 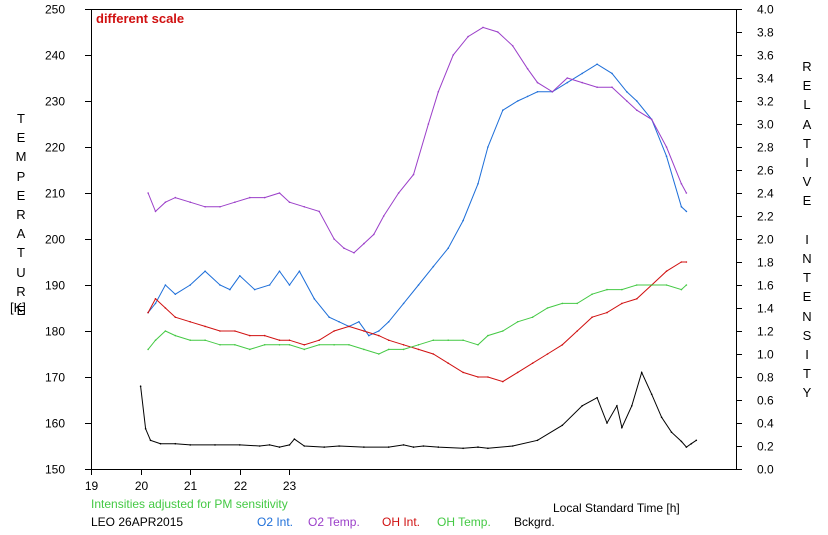 I want to click on x-tick-label: 23, so click(x=290, y=486).